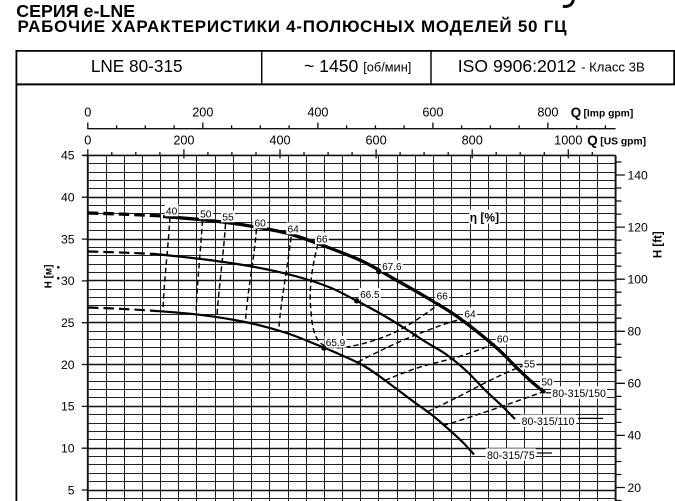  What do you see at coordinates (68, 323) in the screenshot?
I see `svg-text: 25` at bounding box center [68, 323].